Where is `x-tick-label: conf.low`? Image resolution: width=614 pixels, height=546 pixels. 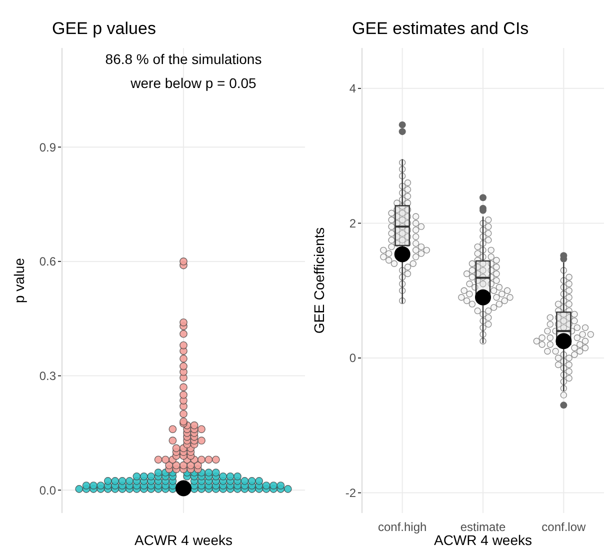
x-tick-label: conf.low is located at coordinates (564, 527).